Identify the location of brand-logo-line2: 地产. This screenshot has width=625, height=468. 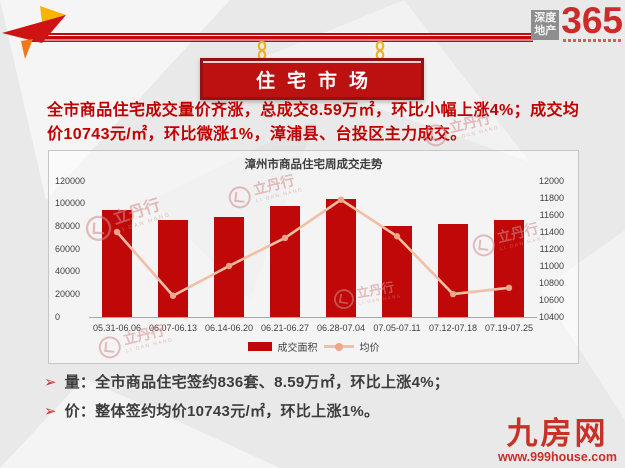
(545, 31).